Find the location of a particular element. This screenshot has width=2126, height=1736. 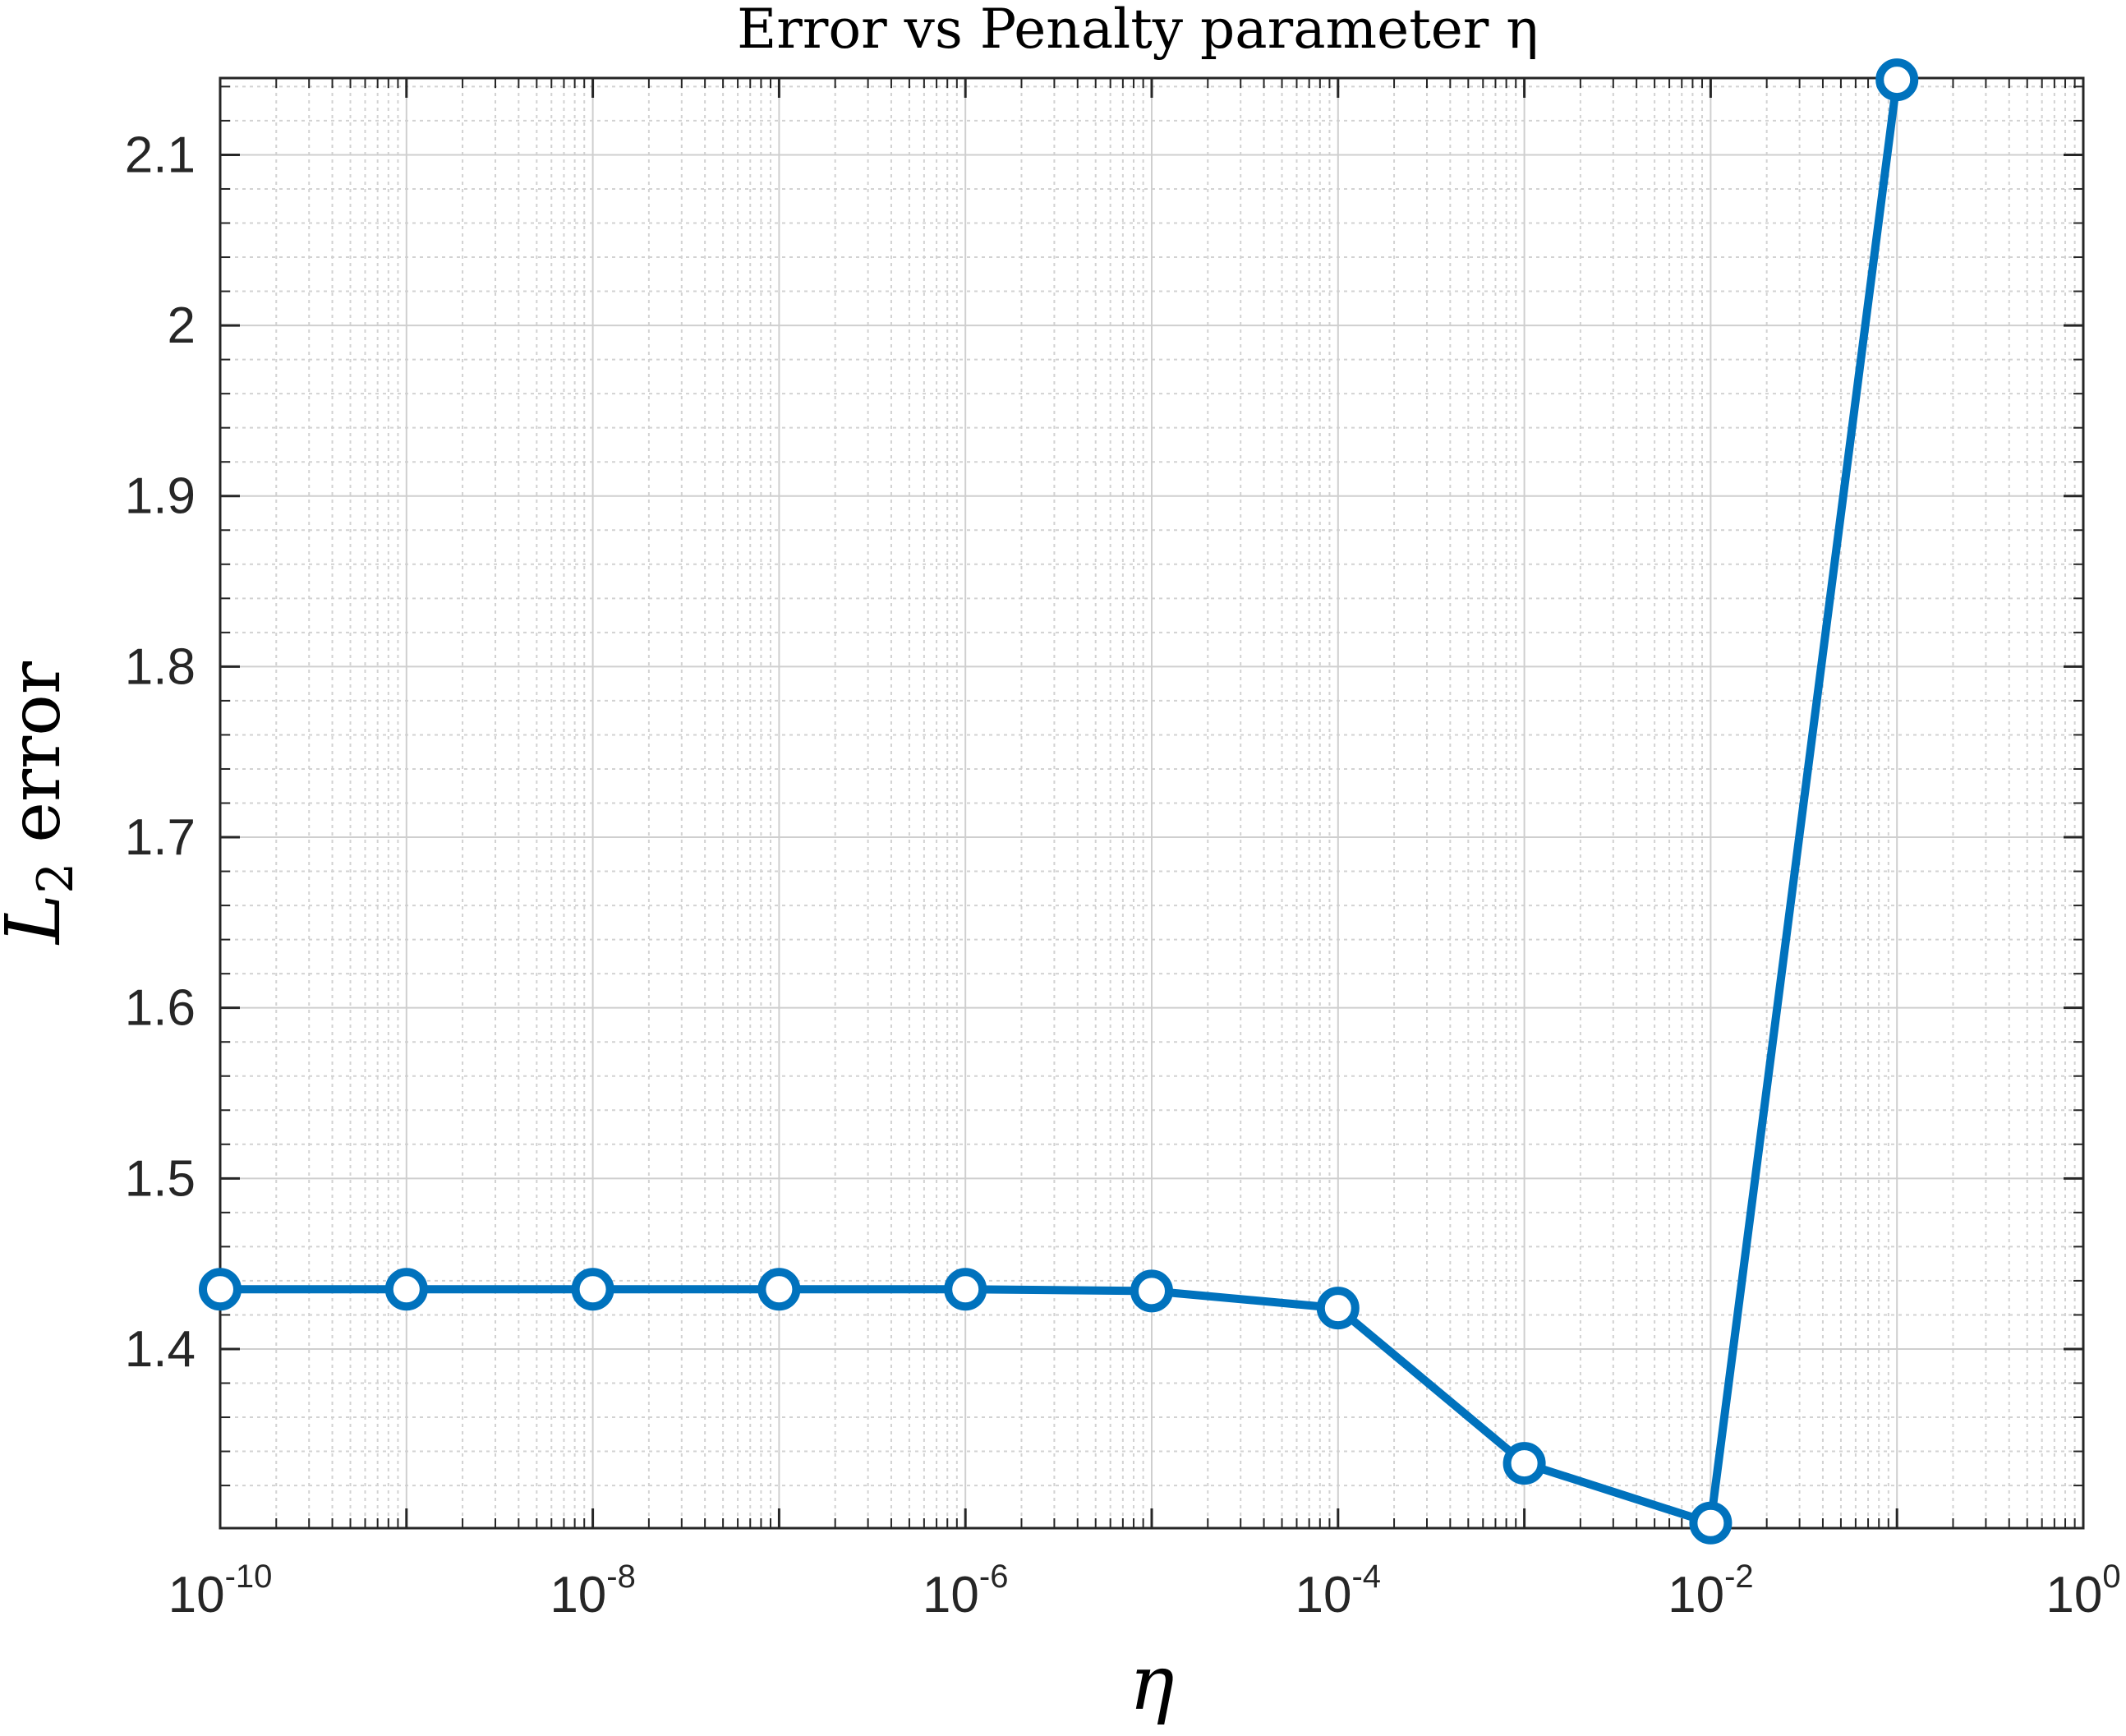

y-tick-label: 2 is located at coordinates (182, 325).